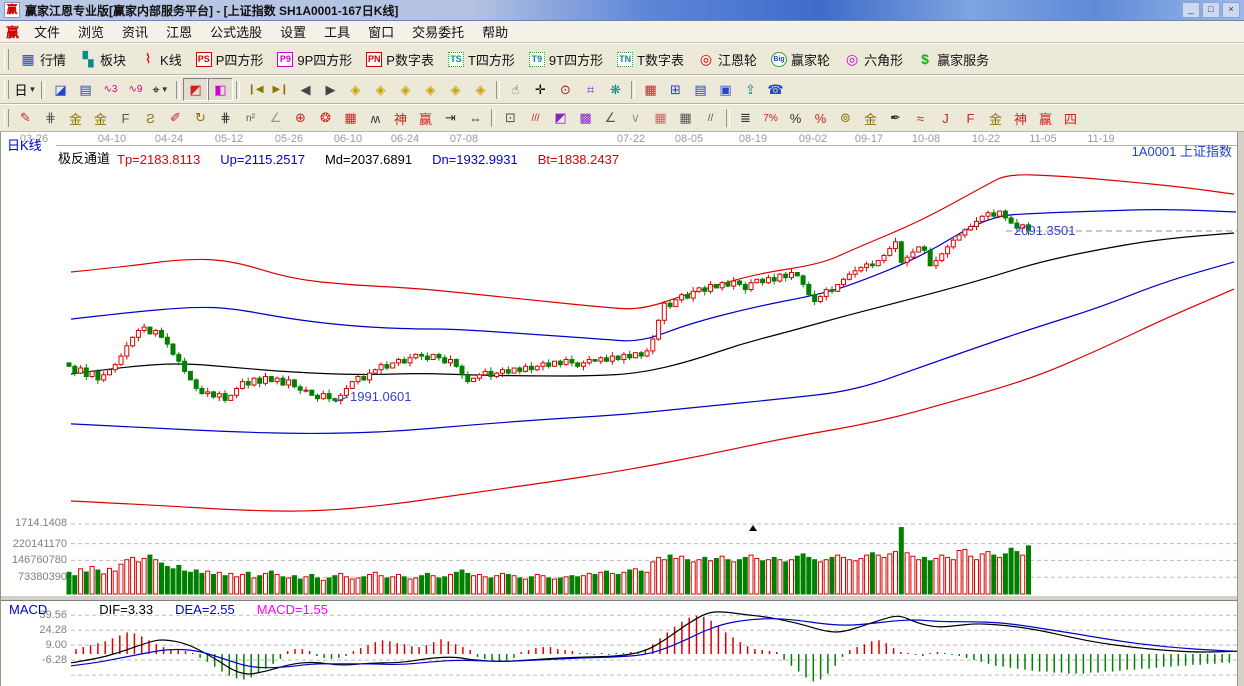  I want to click on knot-tool-button: ❋, so click(615, 89).